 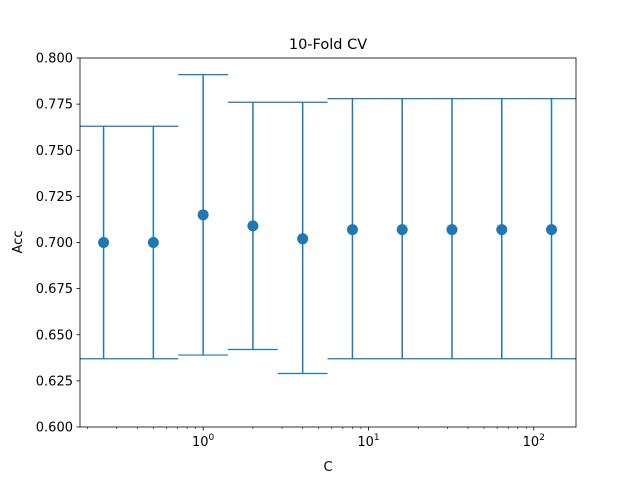 I want to click on y-tick-label: 0.725, so click(x=54, y=197).